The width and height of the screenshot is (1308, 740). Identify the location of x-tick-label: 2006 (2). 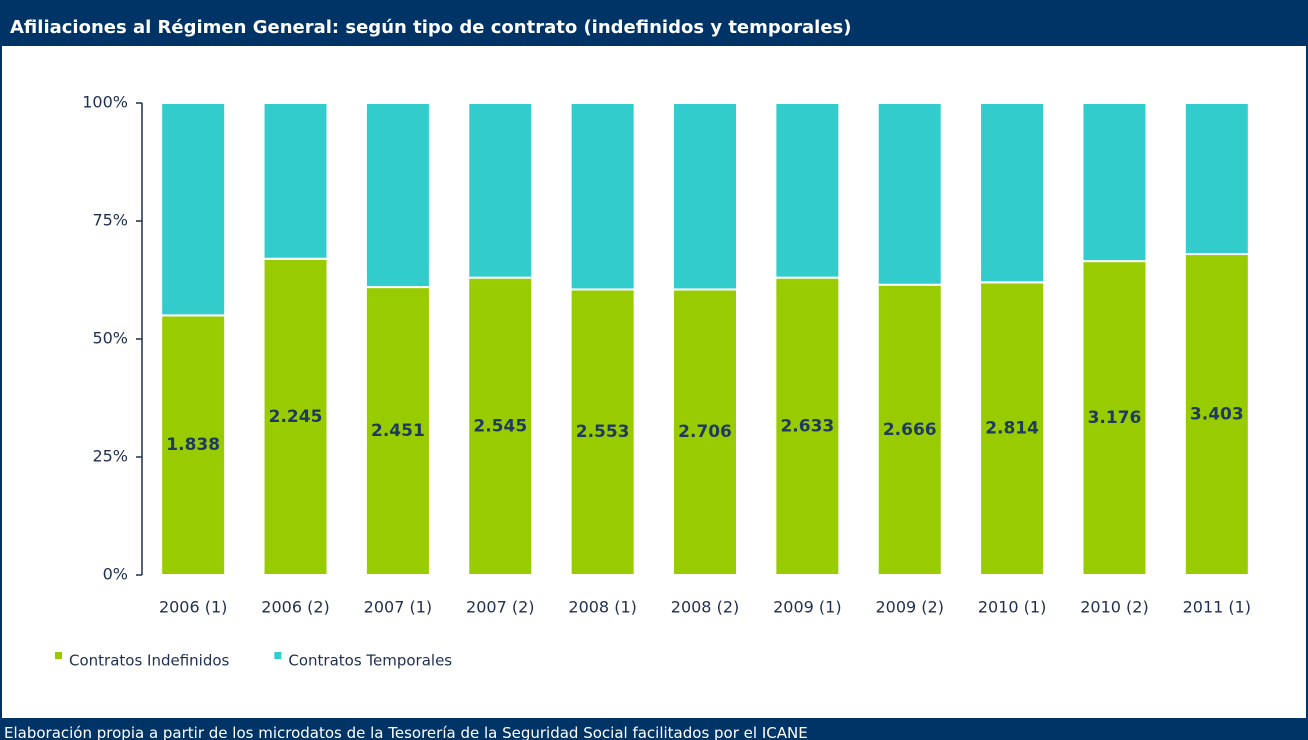
(295, 607).